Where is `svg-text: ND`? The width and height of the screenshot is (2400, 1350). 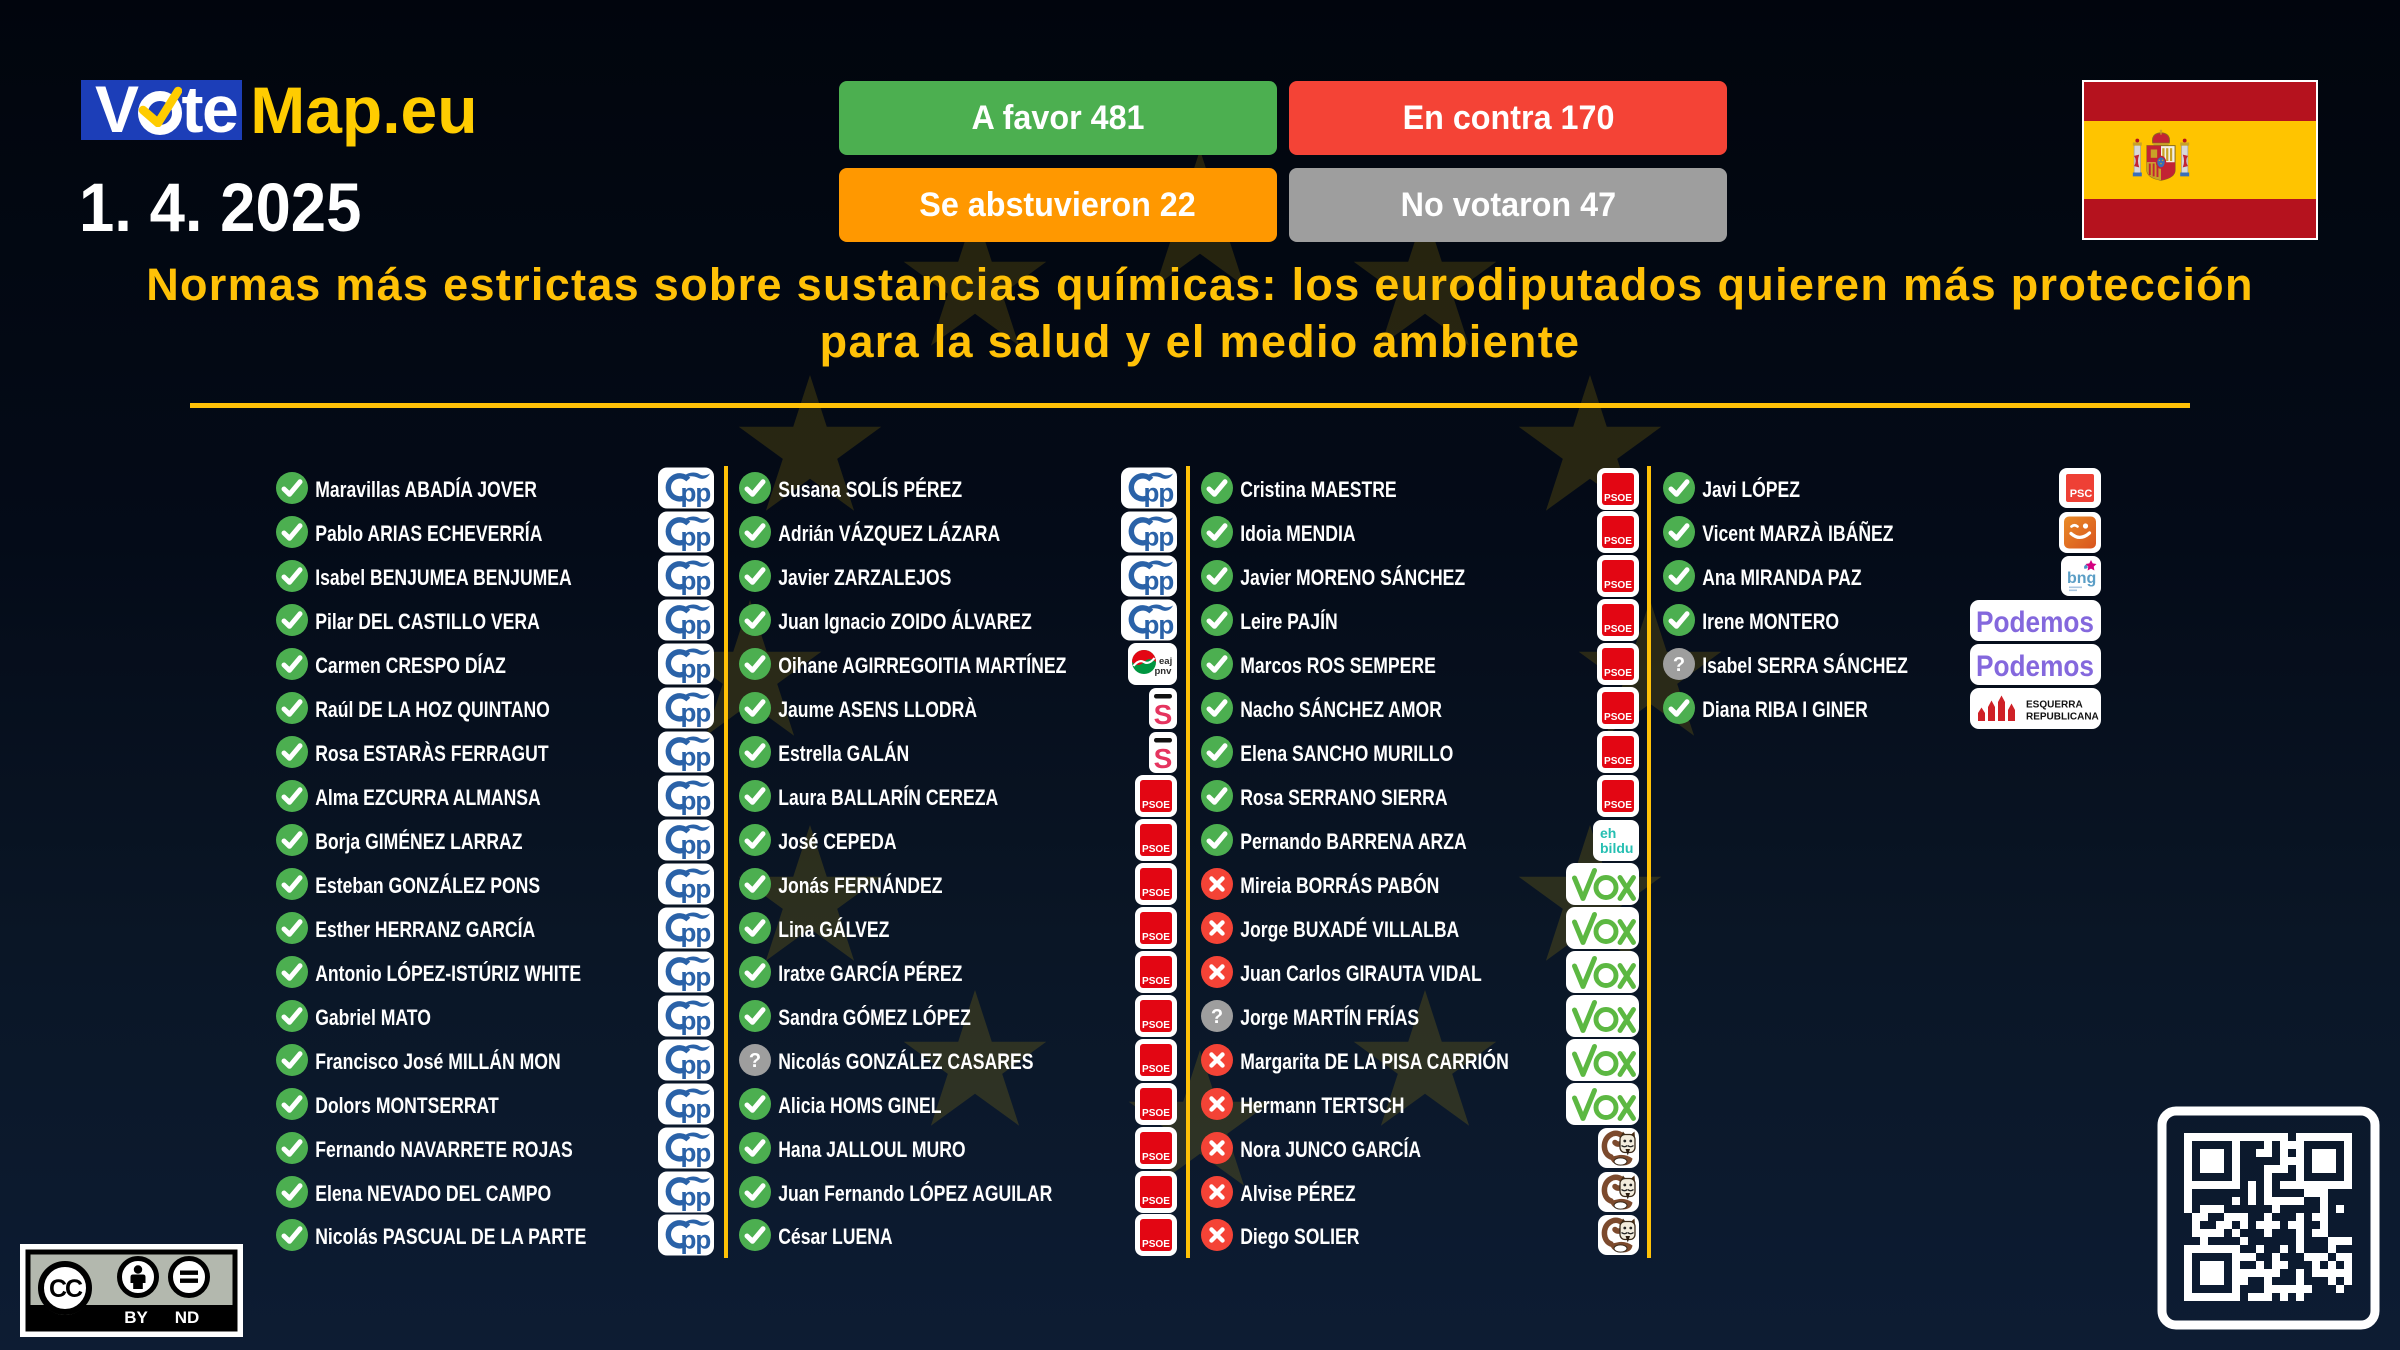 svg-text: ND is located at coordinates (187, 1317).